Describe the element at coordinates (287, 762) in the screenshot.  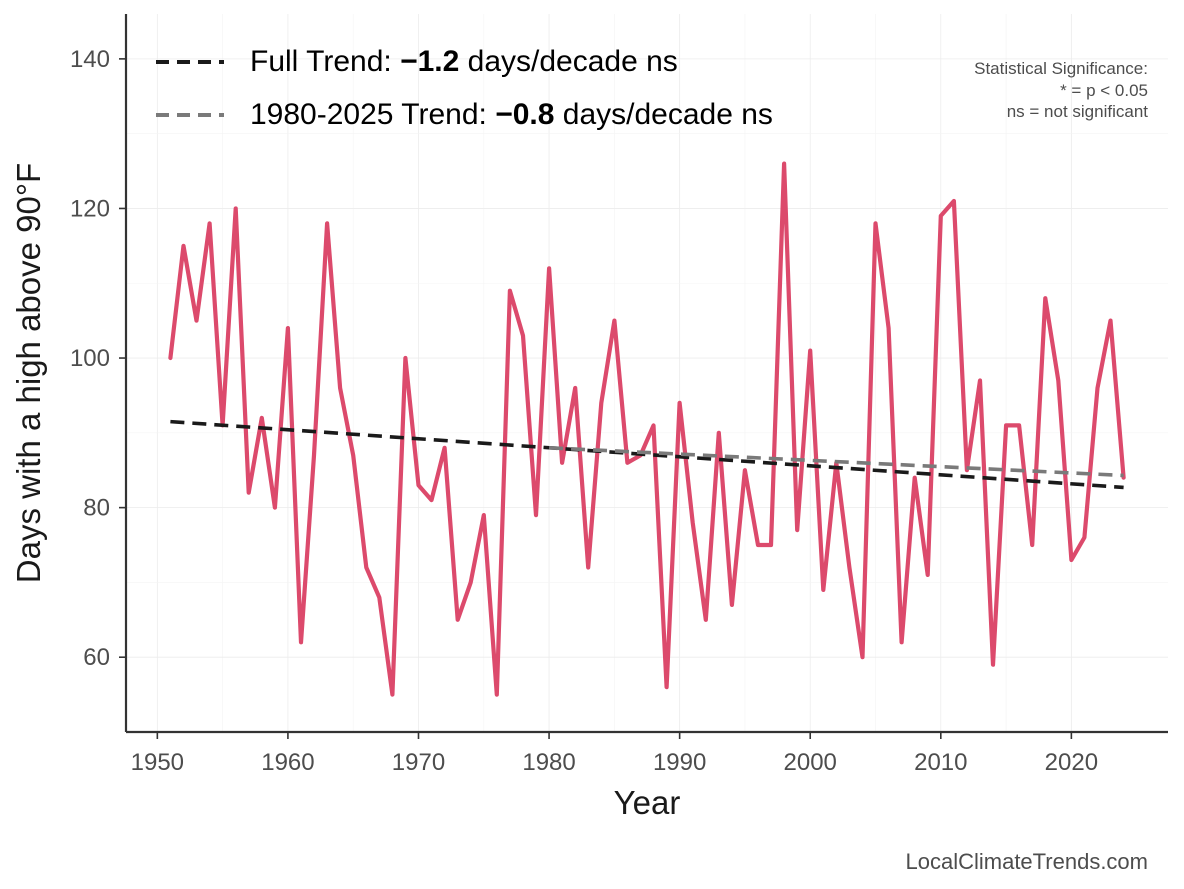
I see `x-tick-label: 1960` at that location.